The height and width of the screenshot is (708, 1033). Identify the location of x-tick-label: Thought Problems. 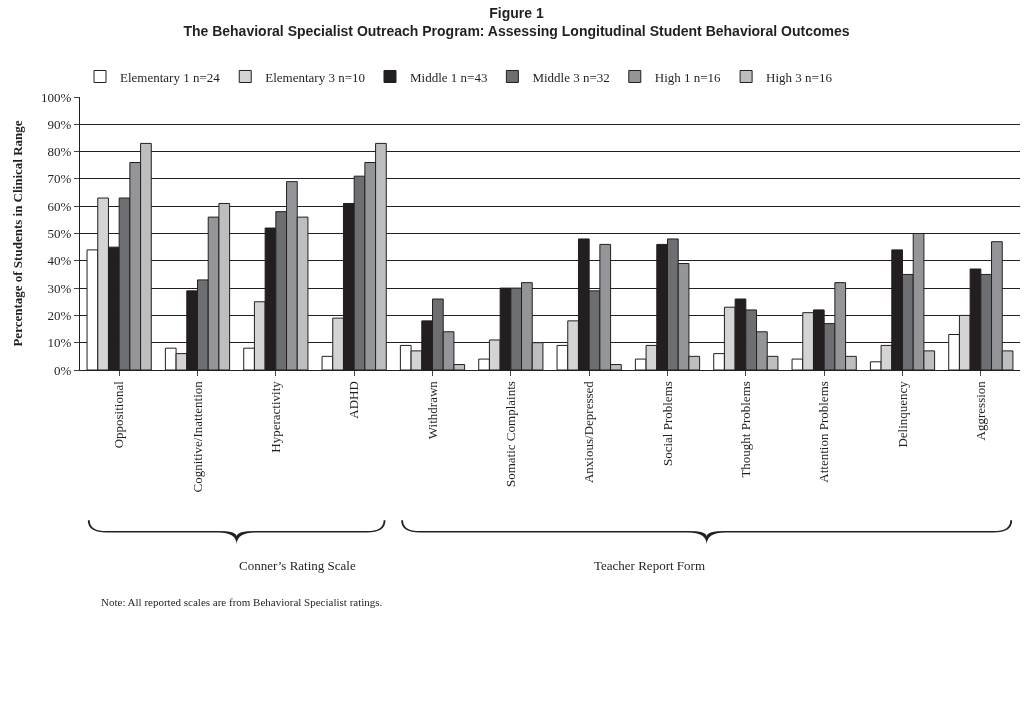
(746, 429).